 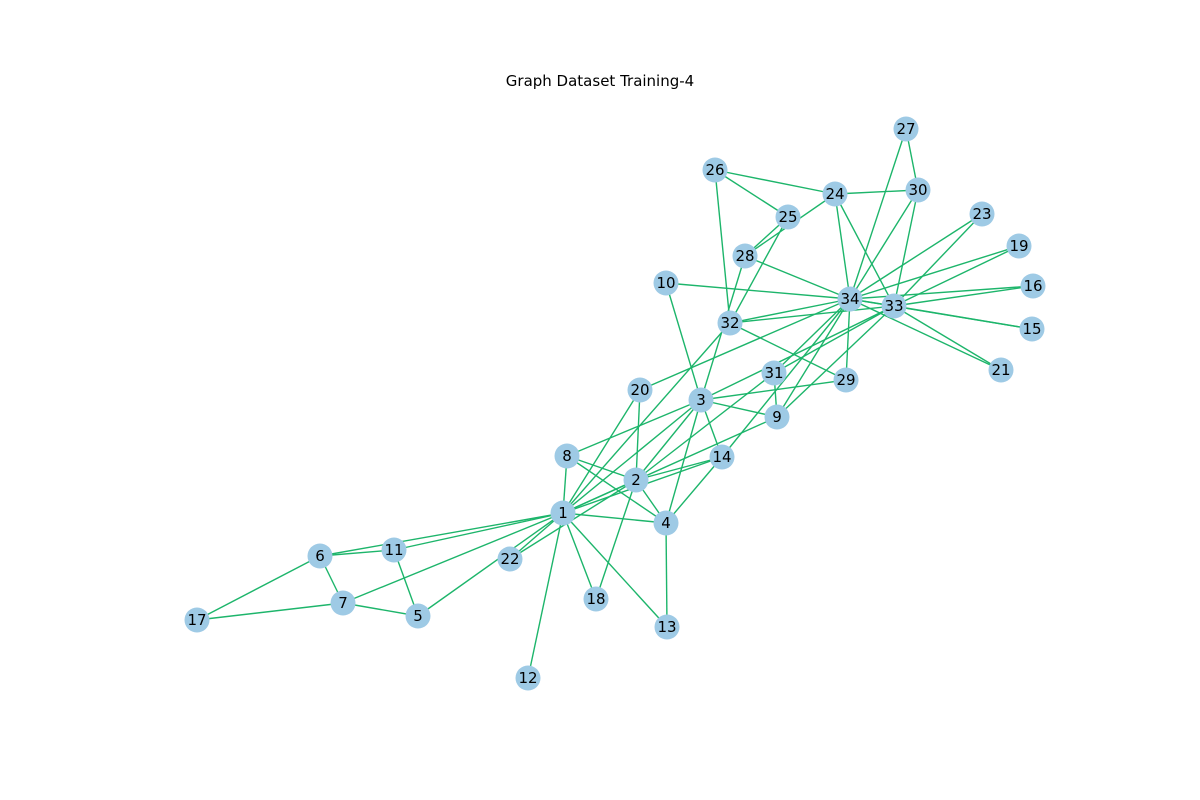 I want to click on node-10: 10, so click(x=666, y=283).